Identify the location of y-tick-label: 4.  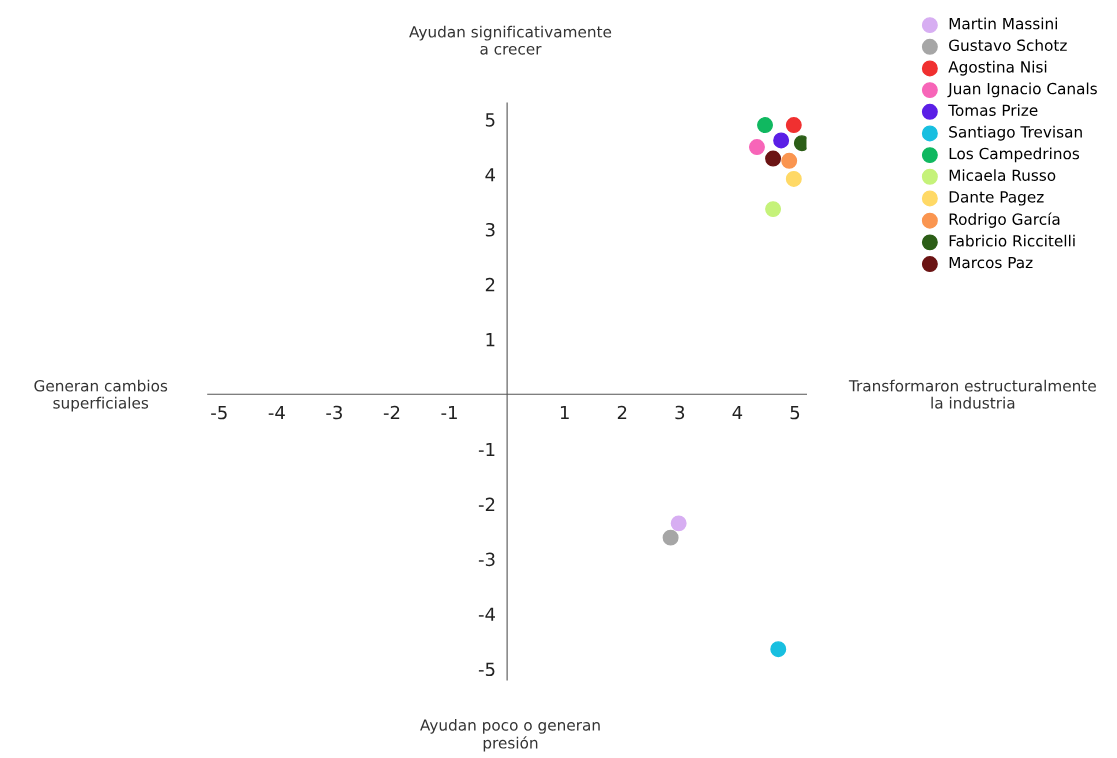
(490, 175).